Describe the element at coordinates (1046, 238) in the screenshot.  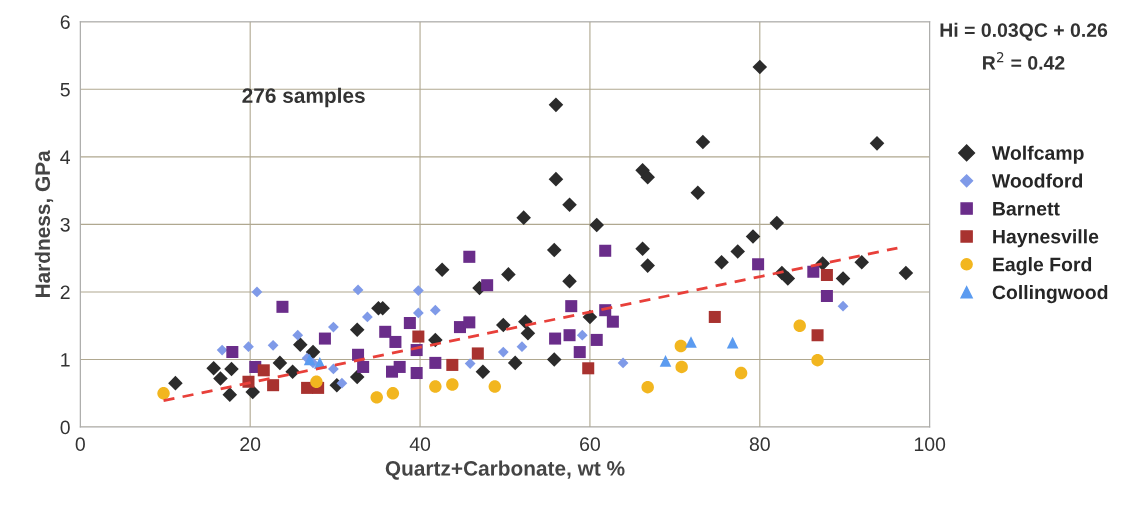
I see `legend-label: Haynesville` at that location.